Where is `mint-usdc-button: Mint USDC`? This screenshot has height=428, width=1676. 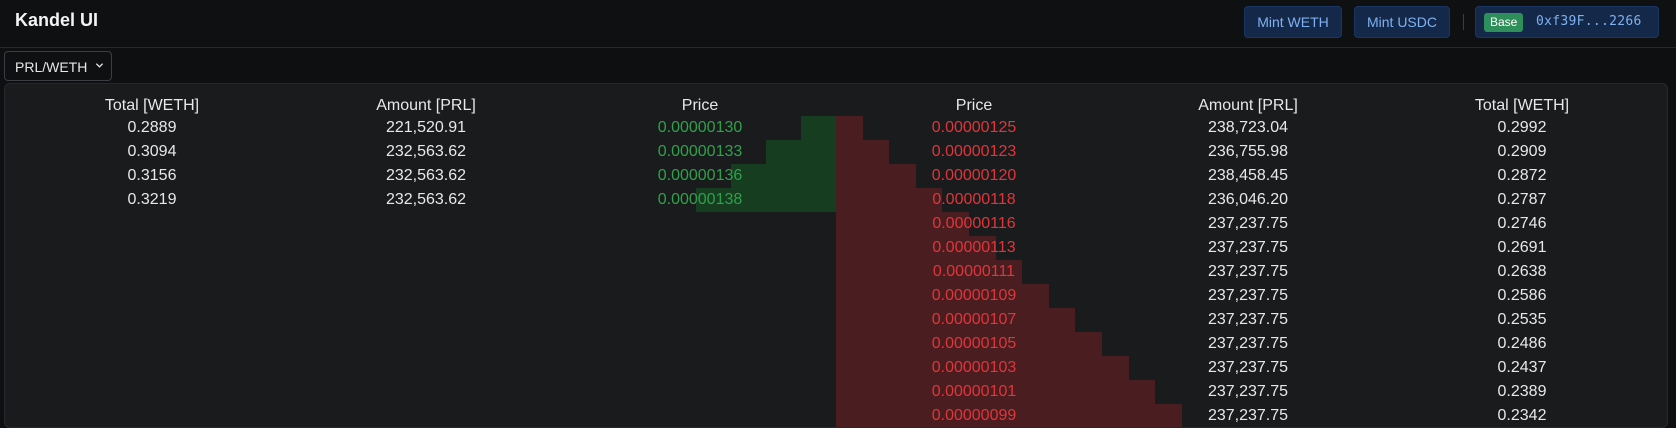 mint-usdc-button: Mint USDC is located at coordinates (1402, 22).